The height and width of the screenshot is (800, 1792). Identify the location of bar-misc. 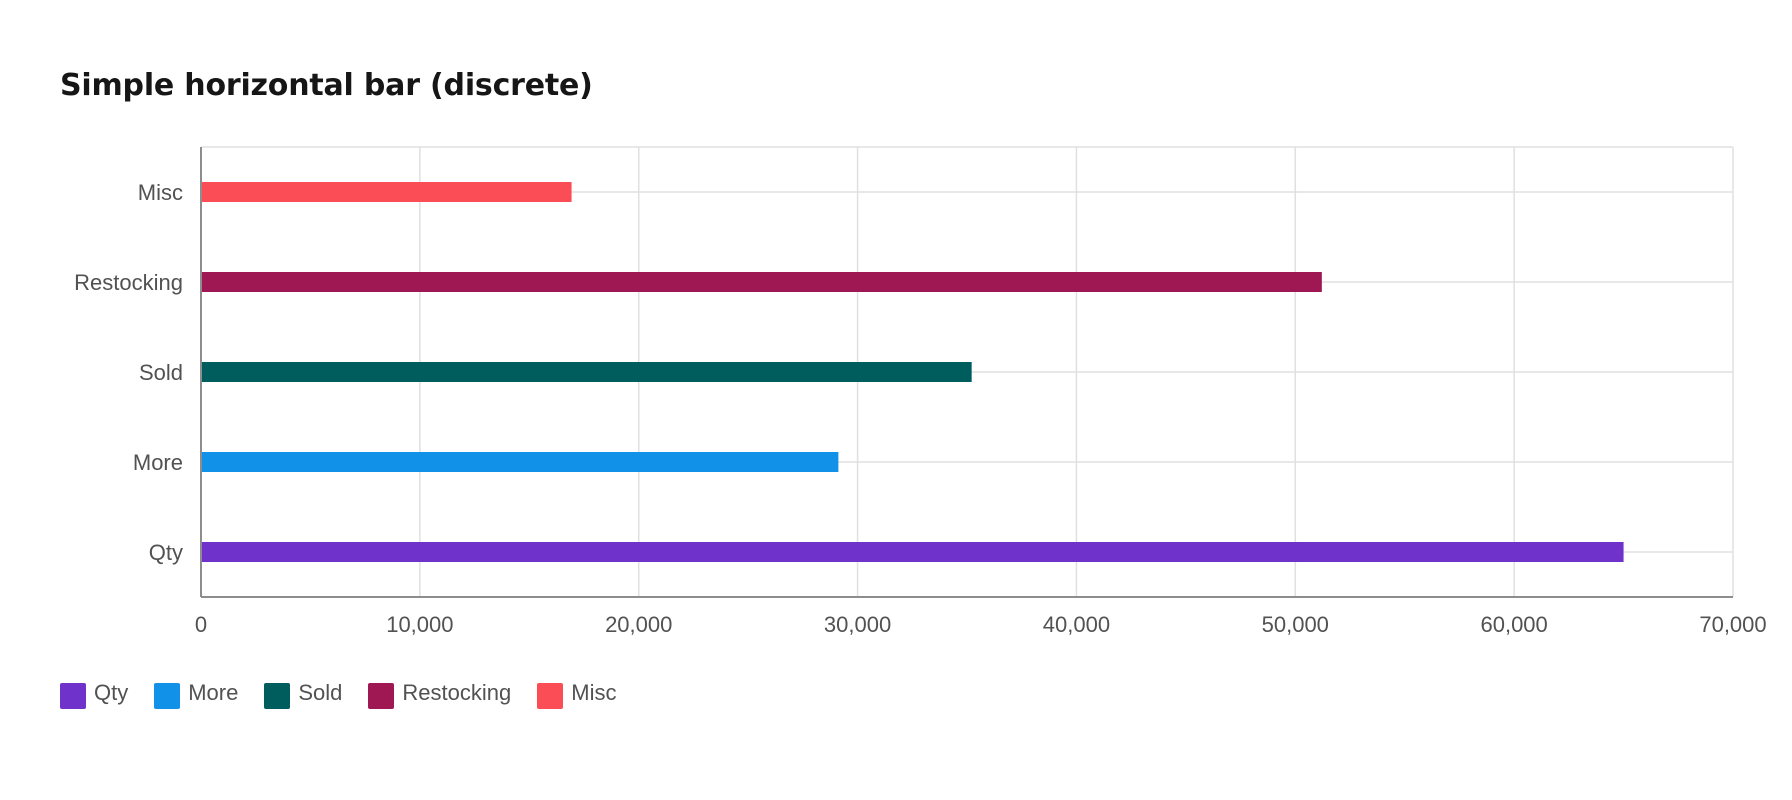
(386, 192).